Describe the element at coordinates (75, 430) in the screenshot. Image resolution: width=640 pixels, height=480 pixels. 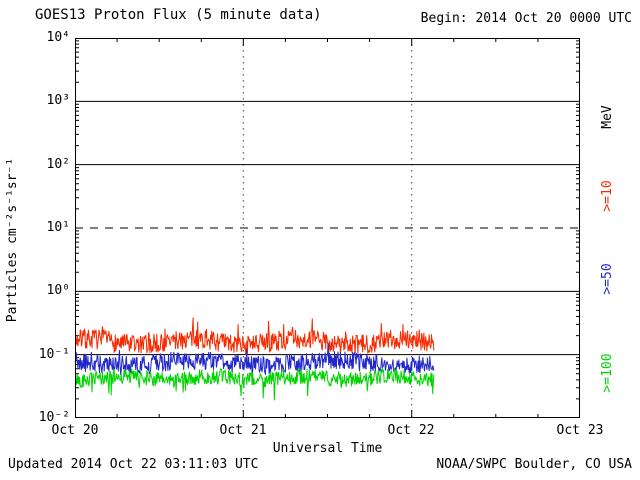
I see `x-tick-label-oct20: Oct 20` at that location.